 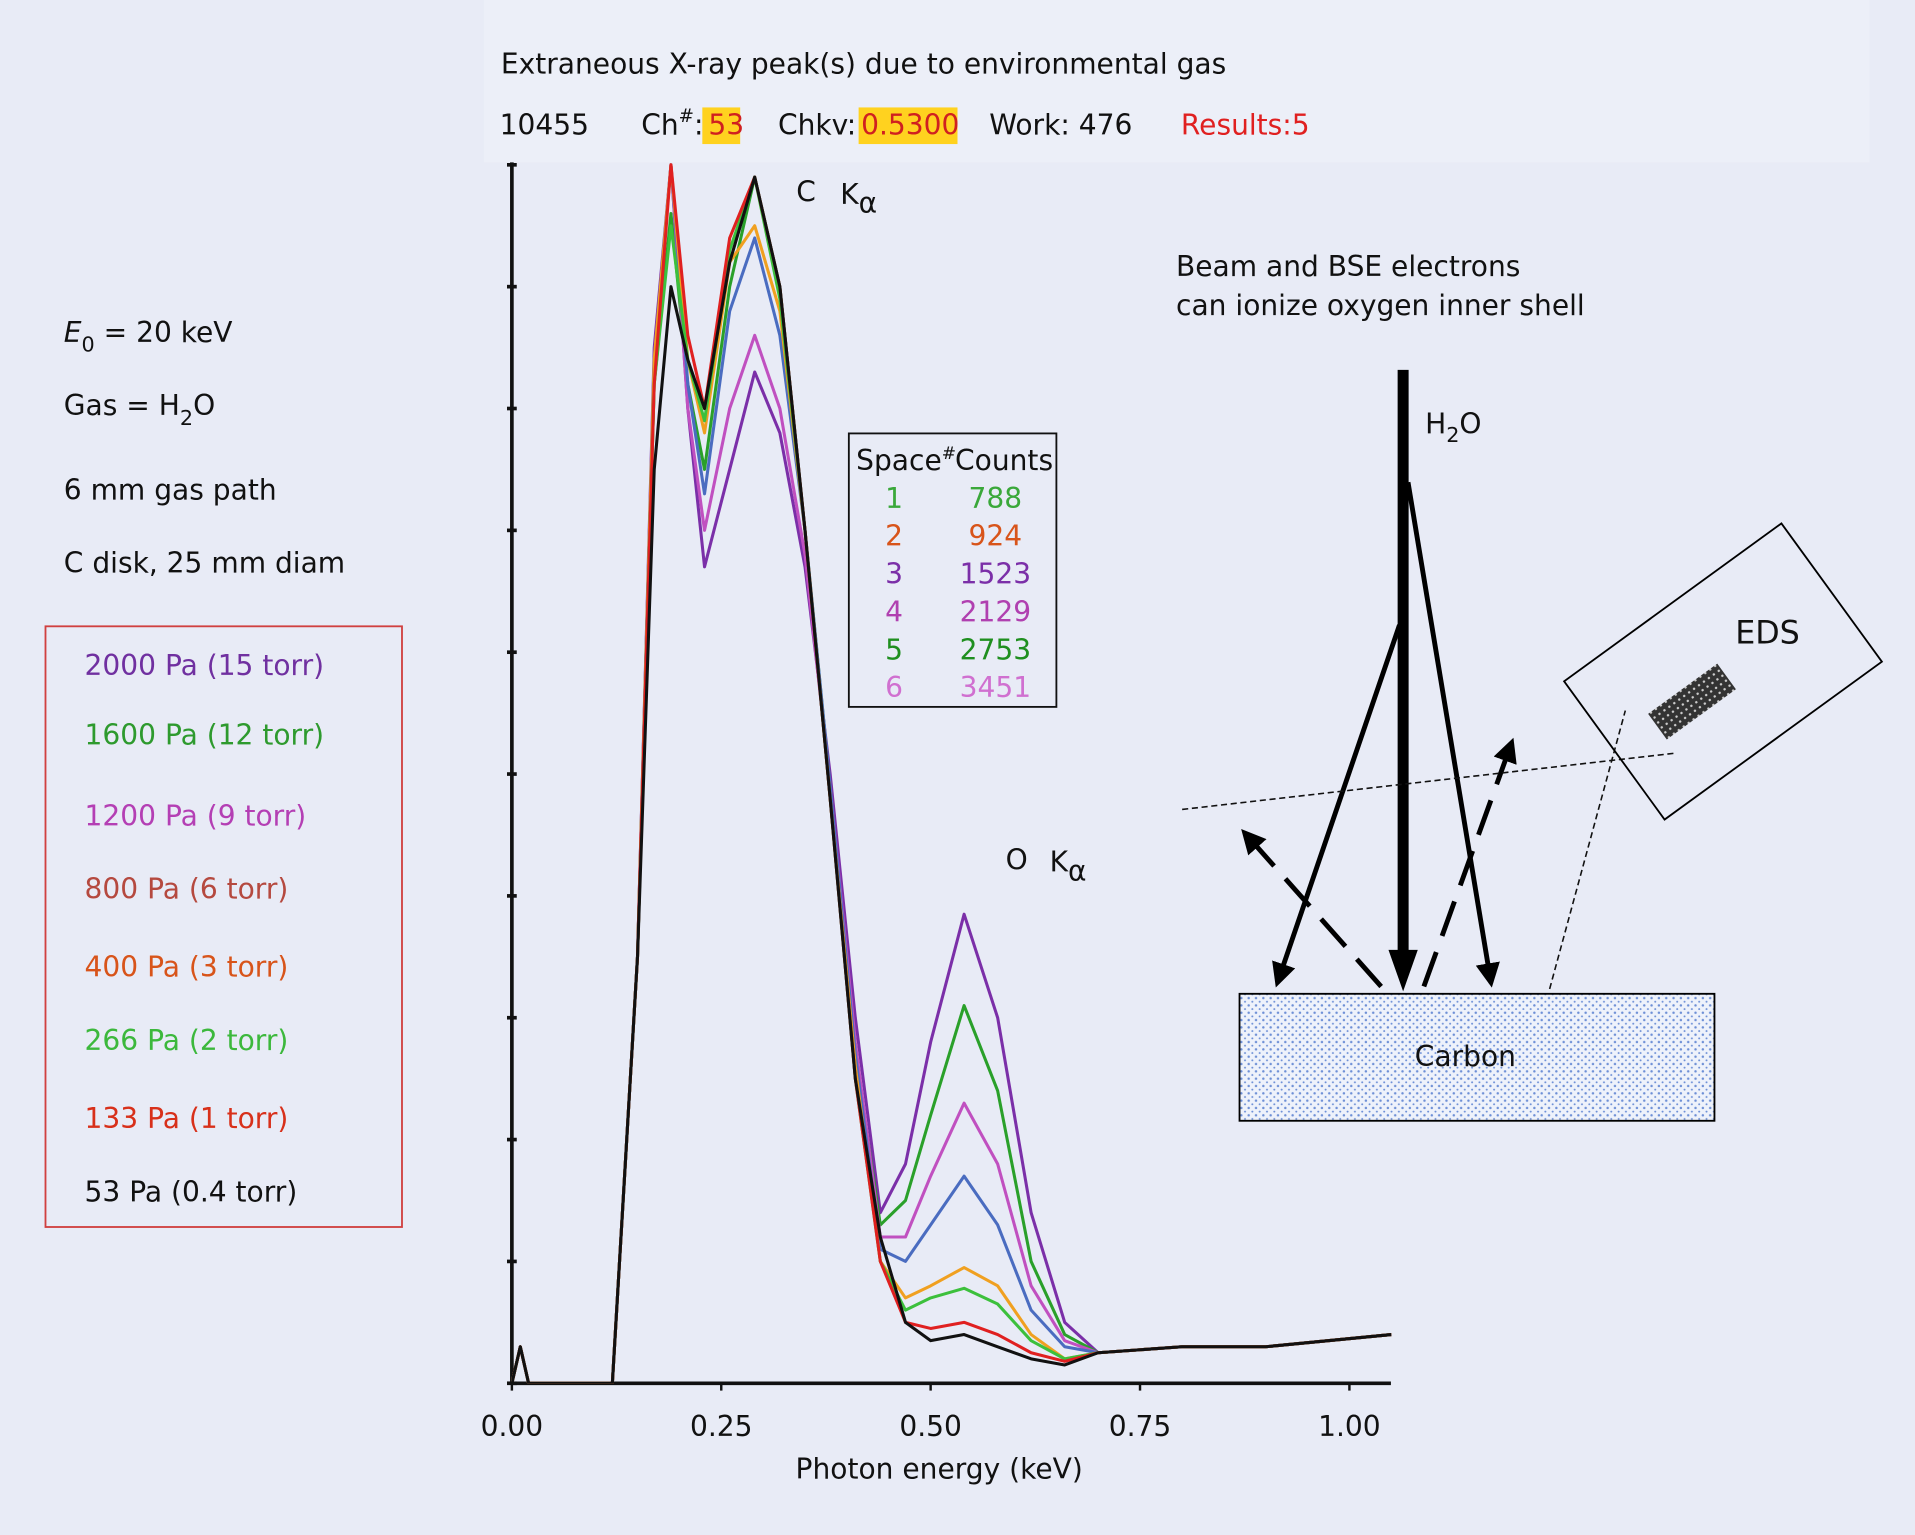 What do you see at coordinates (1380, 305) in the screenshot?
I see `diagram-text: can ionize oxygen inner shell` at bounding box center [1380, 305].